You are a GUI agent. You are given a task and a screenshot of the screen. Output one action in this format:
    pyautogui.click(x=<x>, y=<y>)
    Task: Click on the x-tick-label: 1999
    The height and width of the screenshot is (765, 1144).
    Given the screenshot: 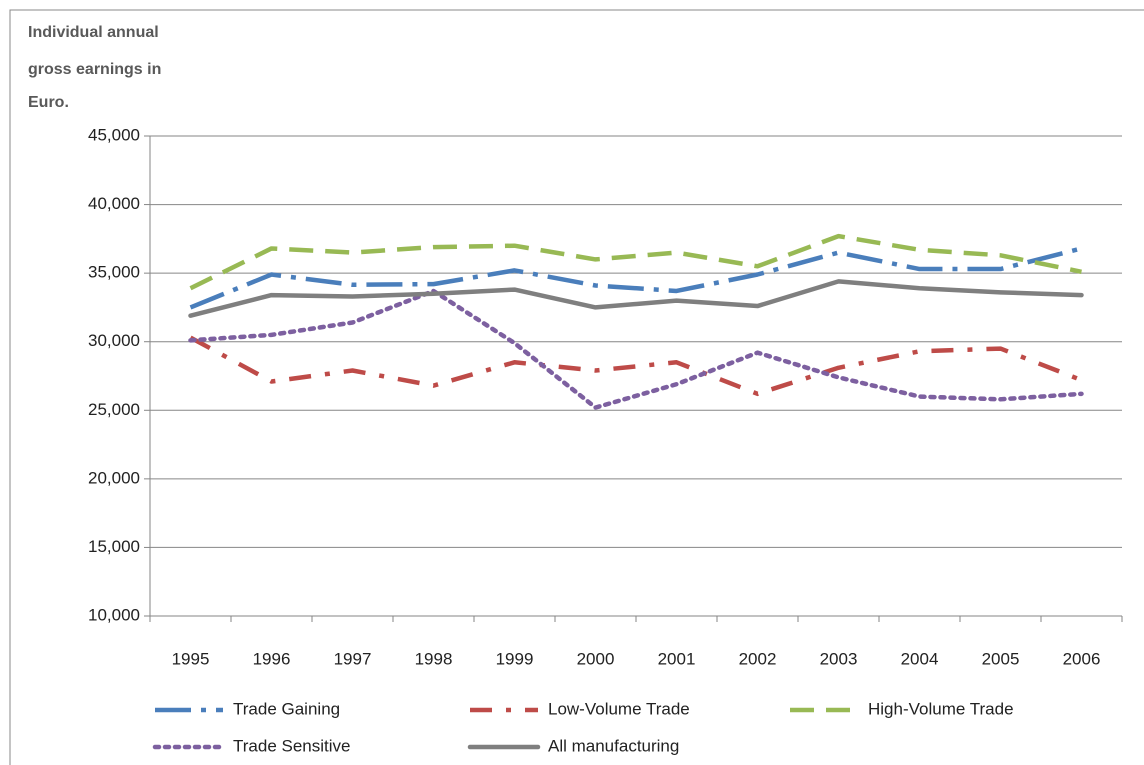 What is the action you would take?
    pyautogui.click(x=515, y=658)
    